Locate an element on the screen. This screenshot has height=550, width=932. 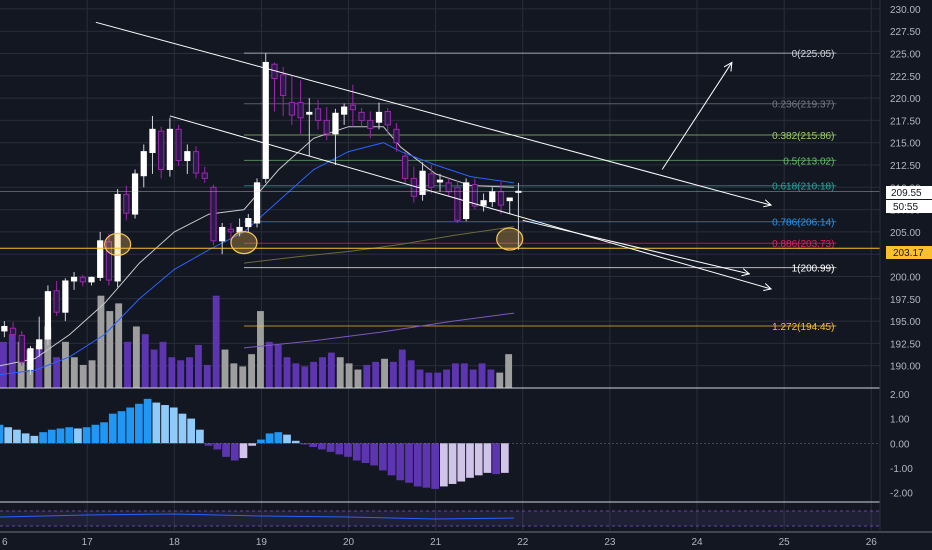
current-price-label: 209.55 is located at coordinates (906, 193).